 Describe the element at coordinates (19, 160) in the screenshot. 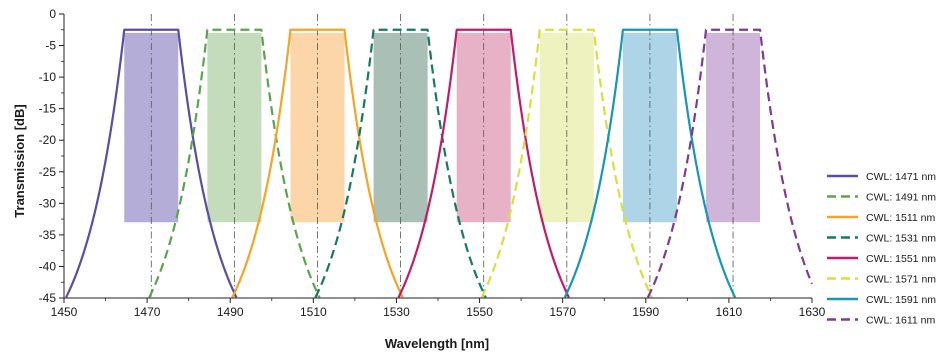

I see `y-axis-title: Transmission [dB]` at that location.